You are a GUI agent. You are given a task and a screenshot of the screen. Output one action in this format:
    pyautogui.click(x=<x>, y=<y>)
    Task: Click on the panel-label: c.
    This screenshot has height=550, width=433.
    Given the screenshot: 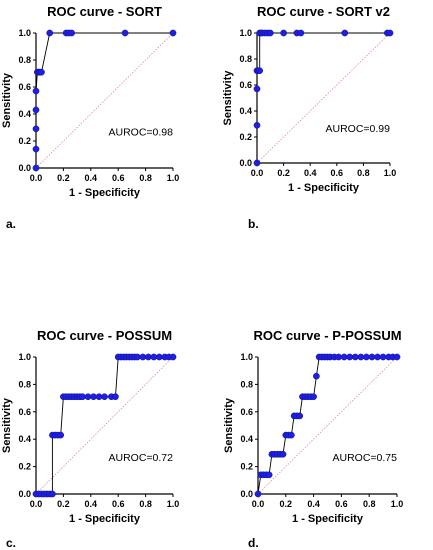 What is the action you would take?
    pyautogui.click(x=11, y=543)
    